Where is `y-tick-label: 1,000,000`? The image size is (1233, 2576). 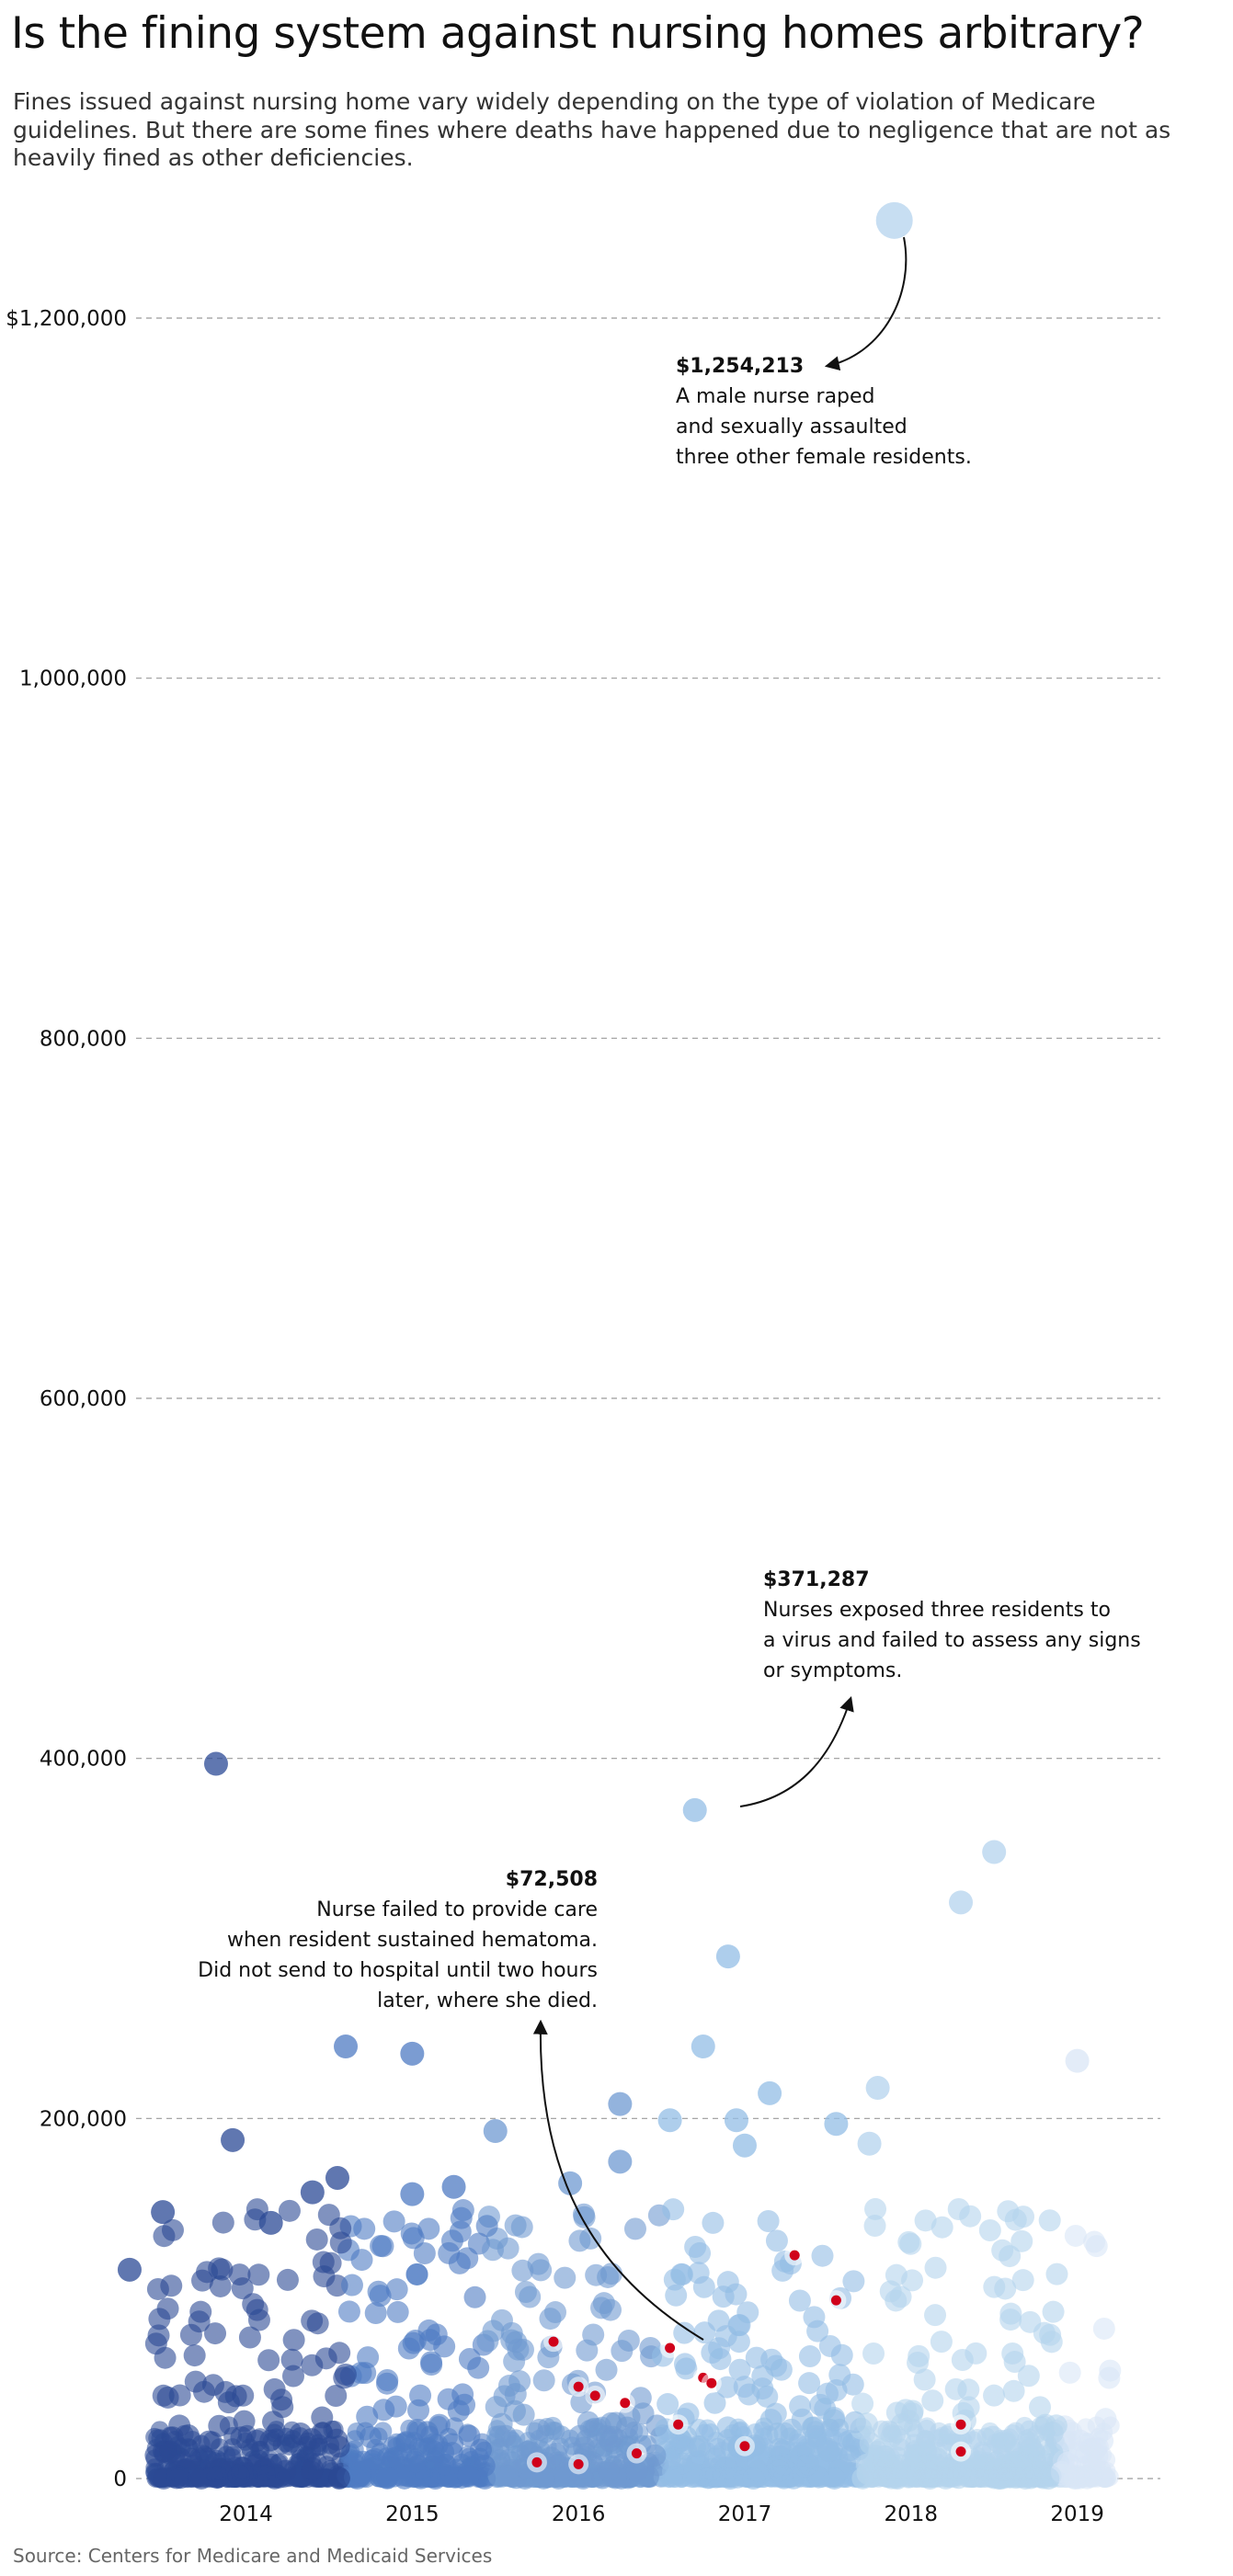 y-tick-label: 1,000,000 is located at coordinates (73, 679).